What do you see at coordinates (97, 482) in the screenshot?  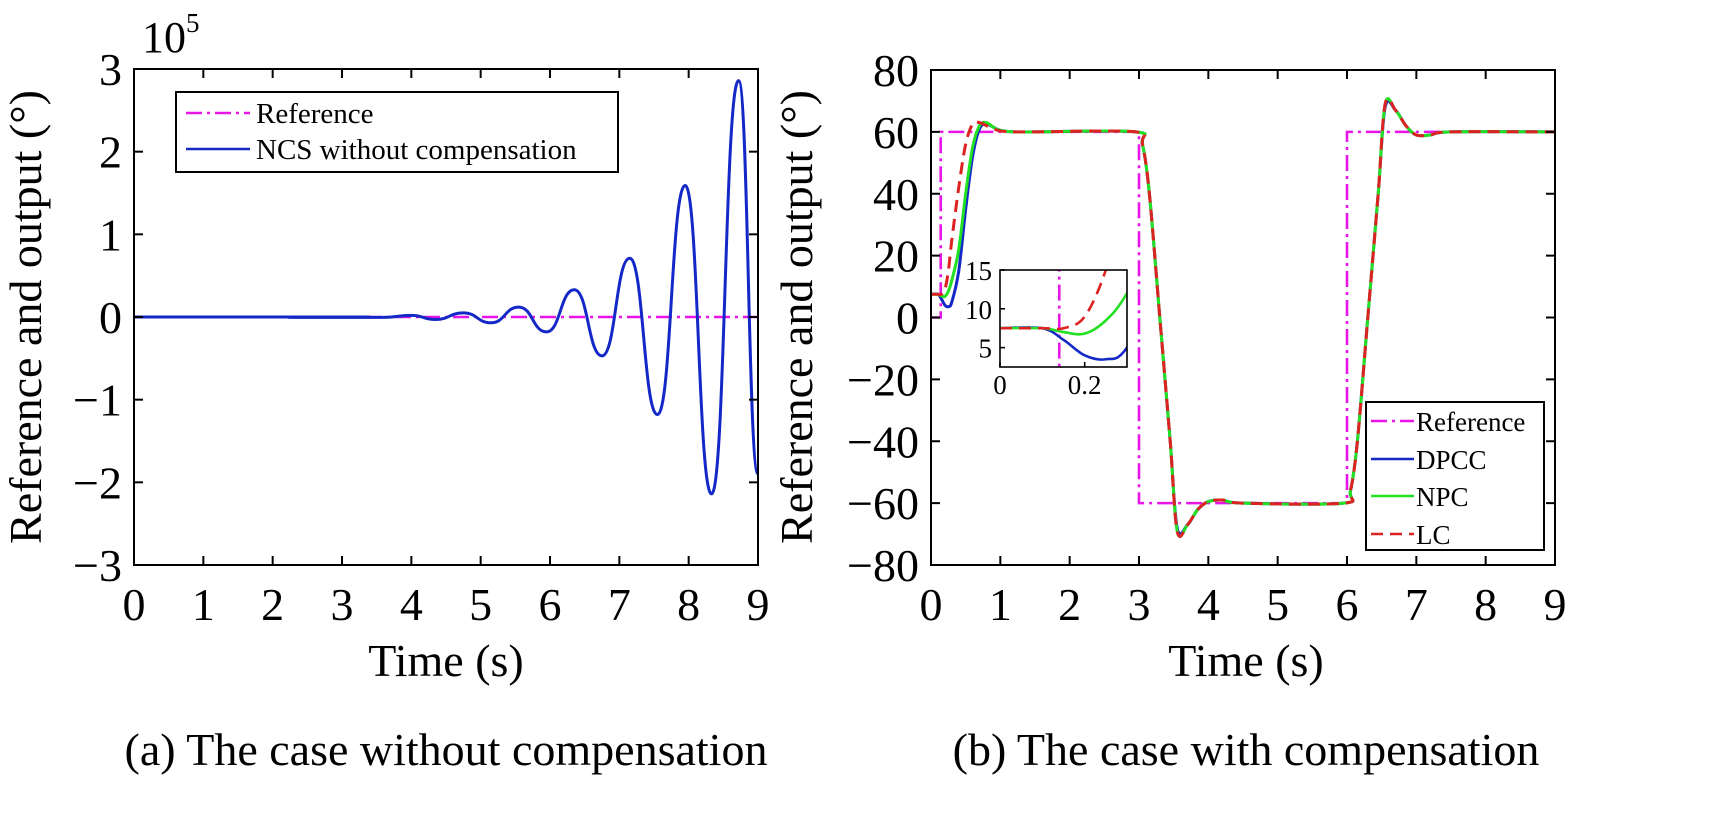 I see `y-tick-label: −2` at bounding box center [97, 482].